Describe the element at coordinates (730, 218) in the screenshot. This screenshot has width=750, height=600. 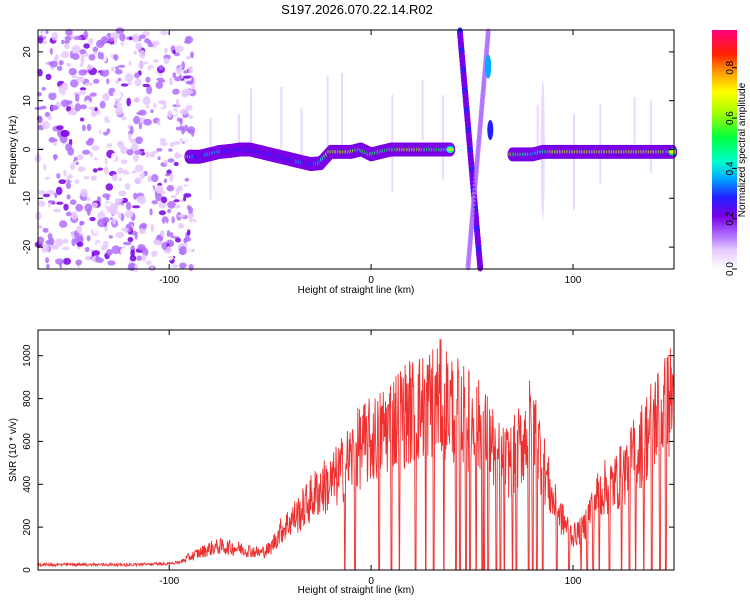
I see `colorbar-tick-label: 0.2` at that location.